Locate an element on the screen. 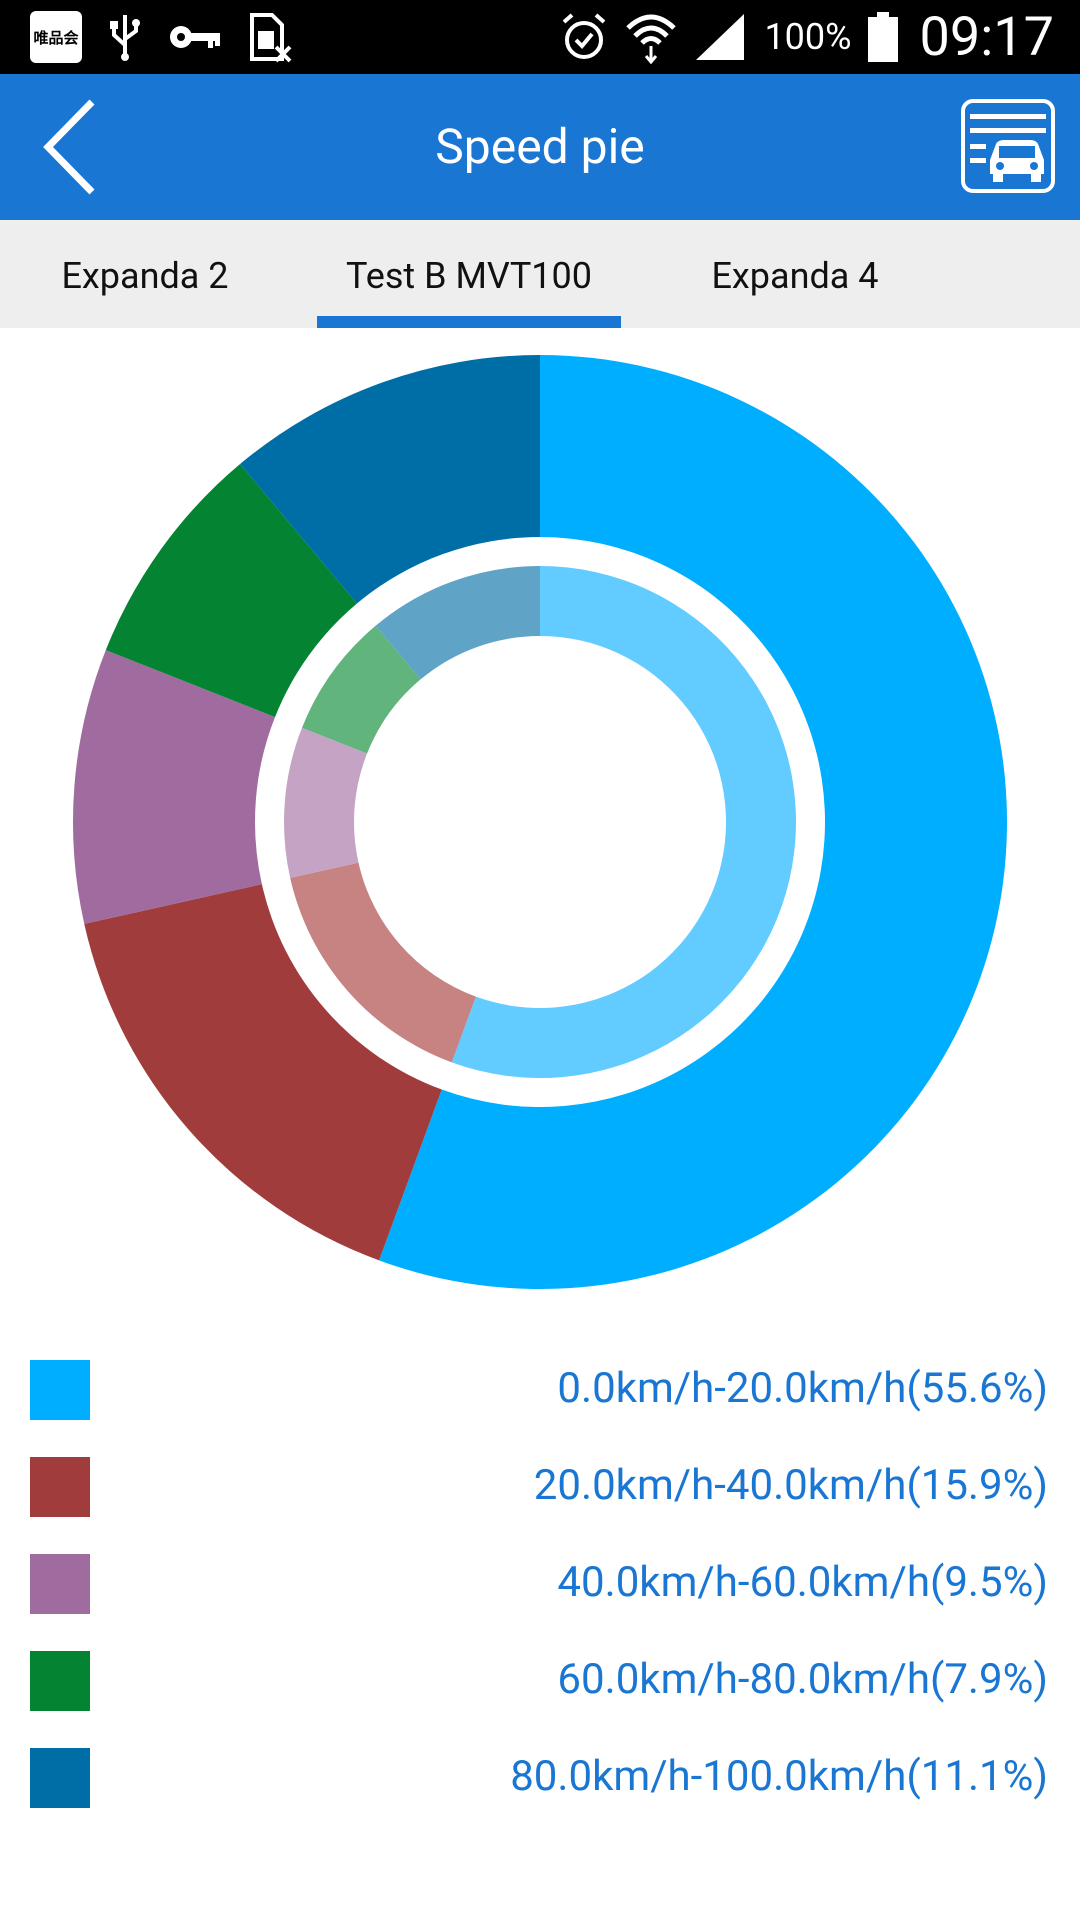 Image resolution: width=1080 pixels, height=1920 pixels. legend-item: 80.0km/h-100.0km/h(11.1%) is located at coordinates (540, 1766).